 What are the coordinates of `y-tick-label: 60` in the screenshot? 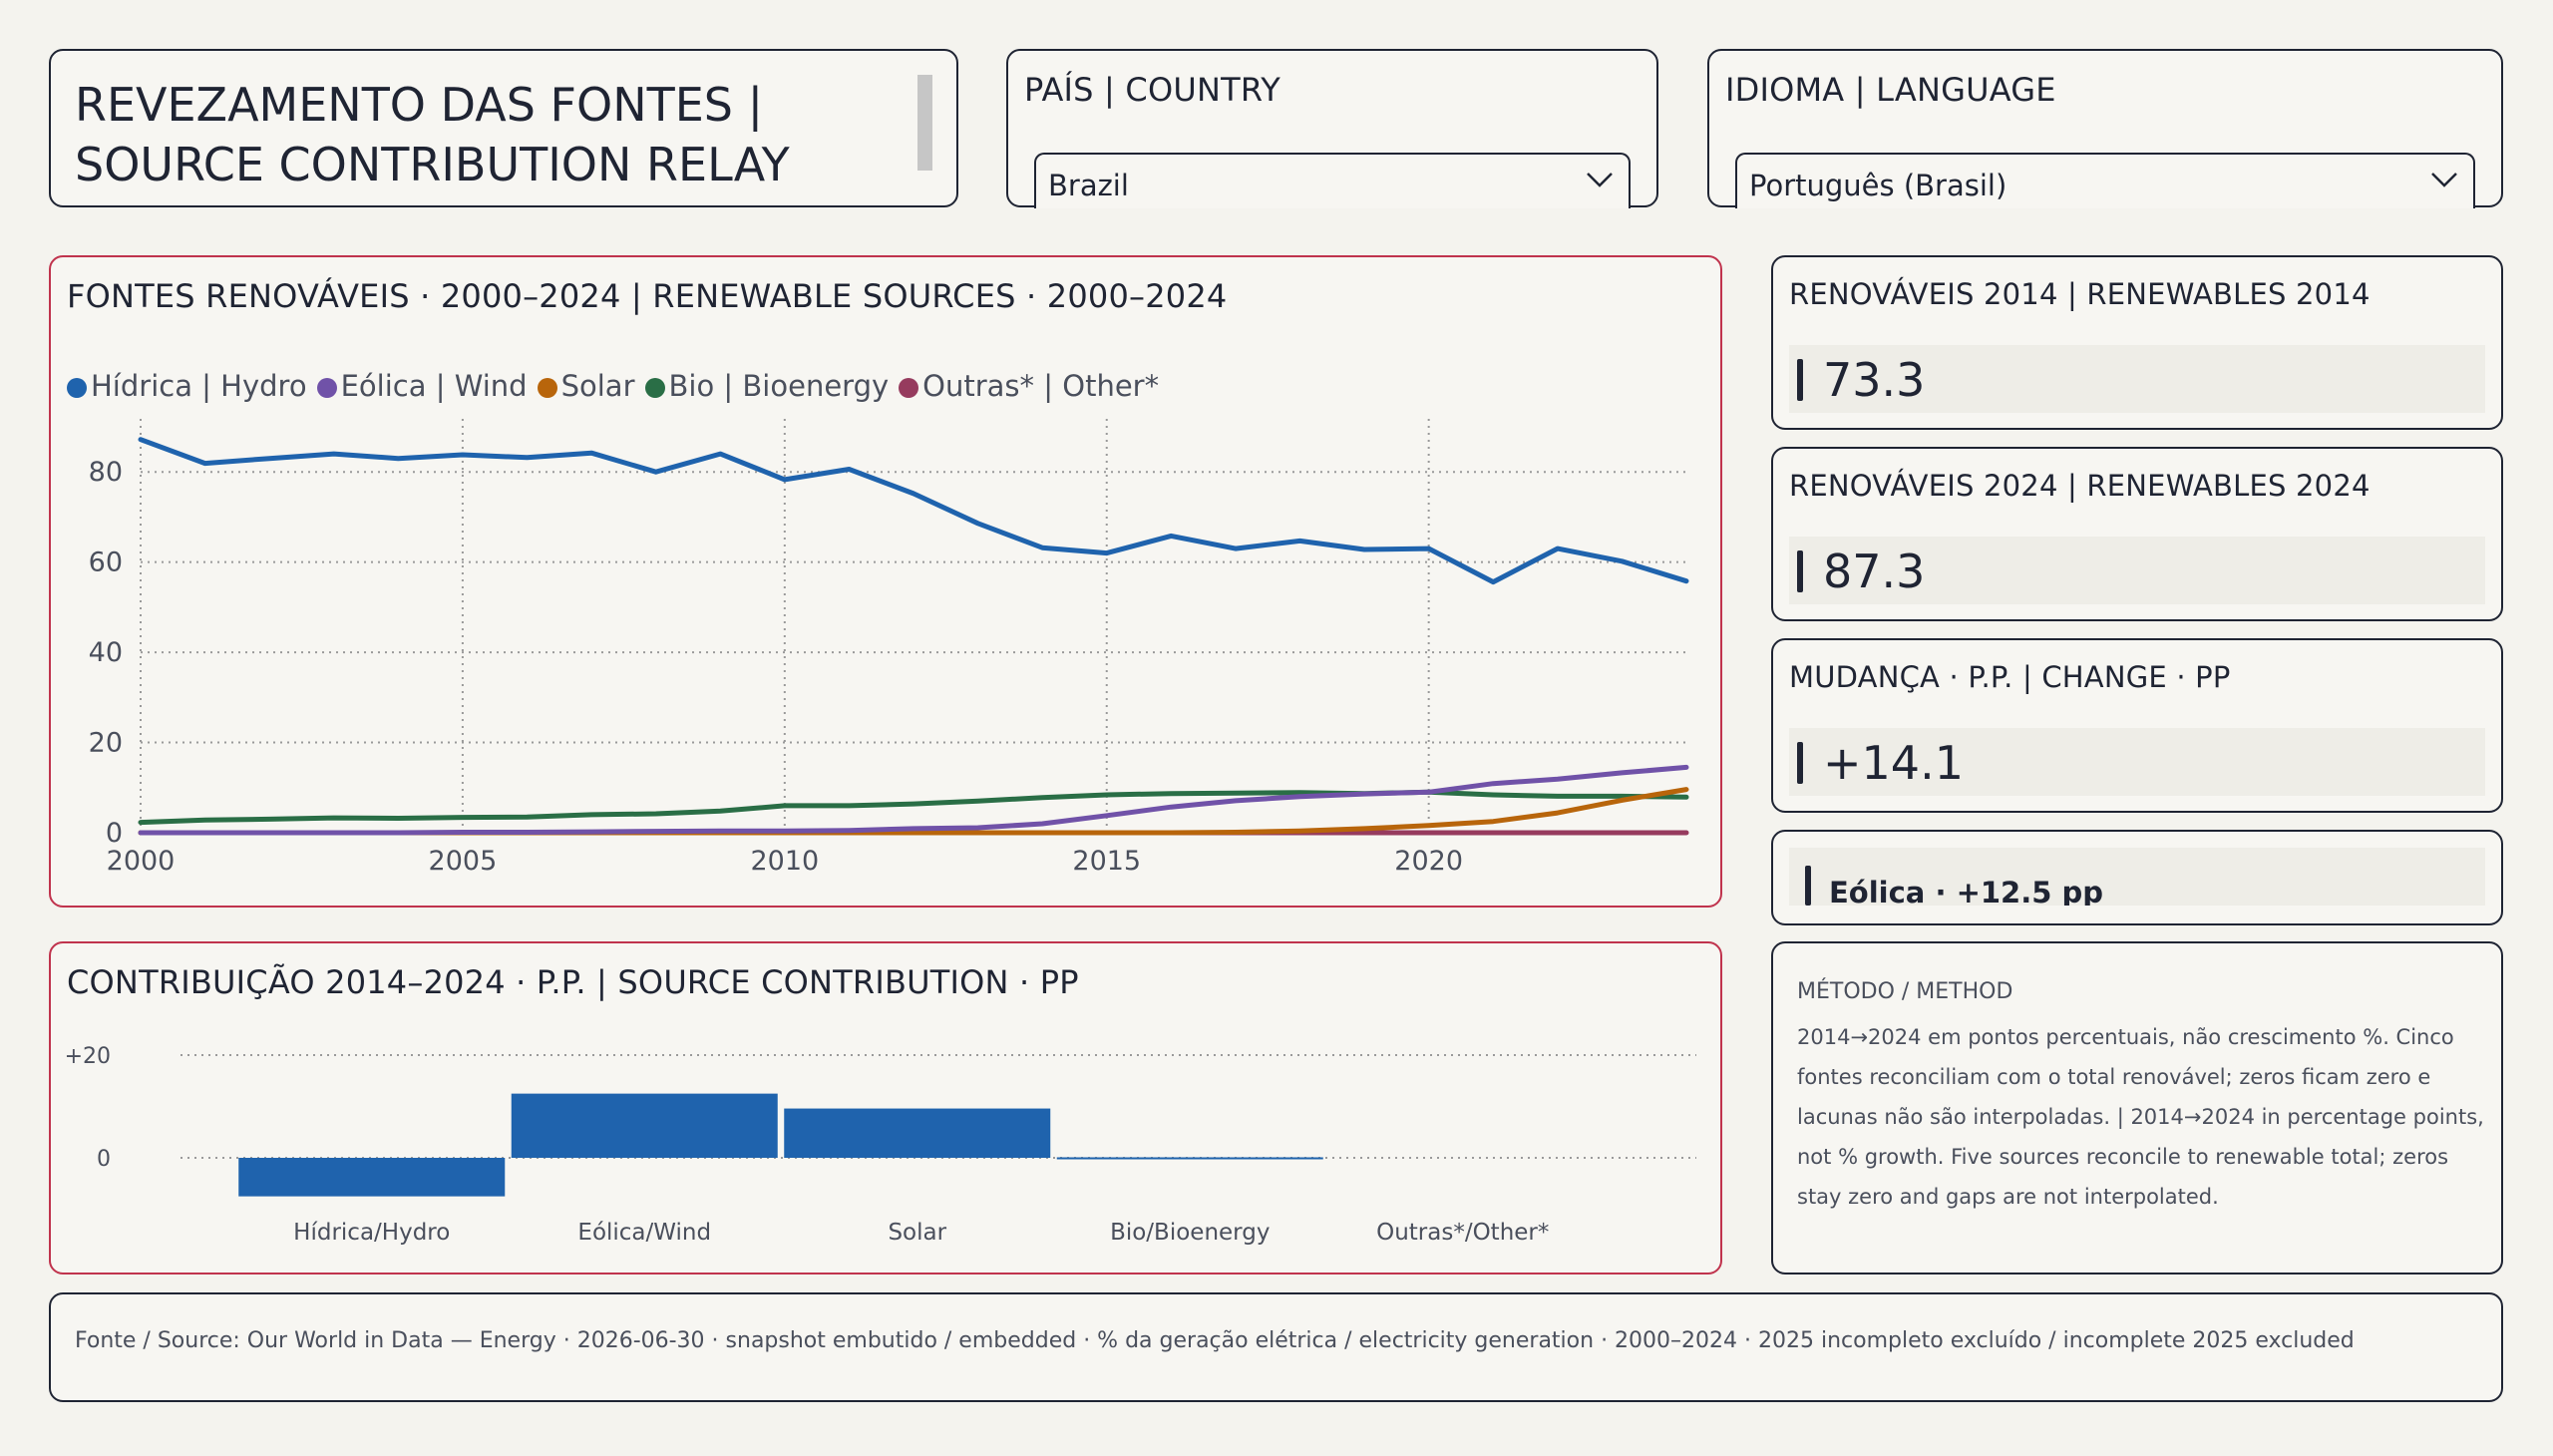 It's located at (106, 562).